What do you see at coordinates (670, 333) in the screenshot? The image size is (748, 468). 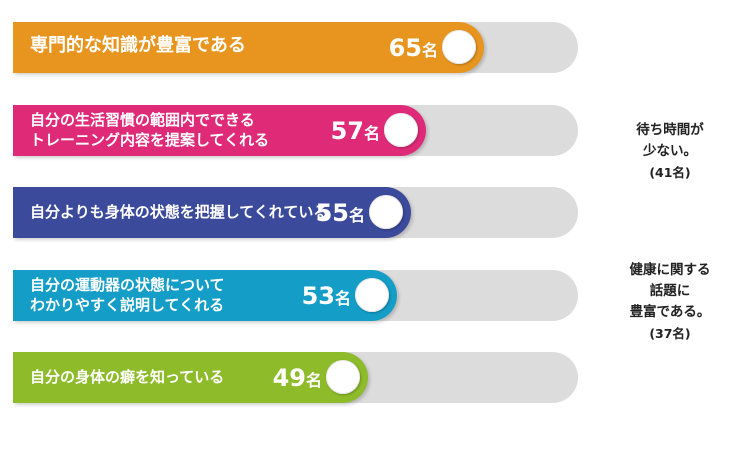 I see `annotation-health-topics-count: (37名)` at bounding box center [670, 333].